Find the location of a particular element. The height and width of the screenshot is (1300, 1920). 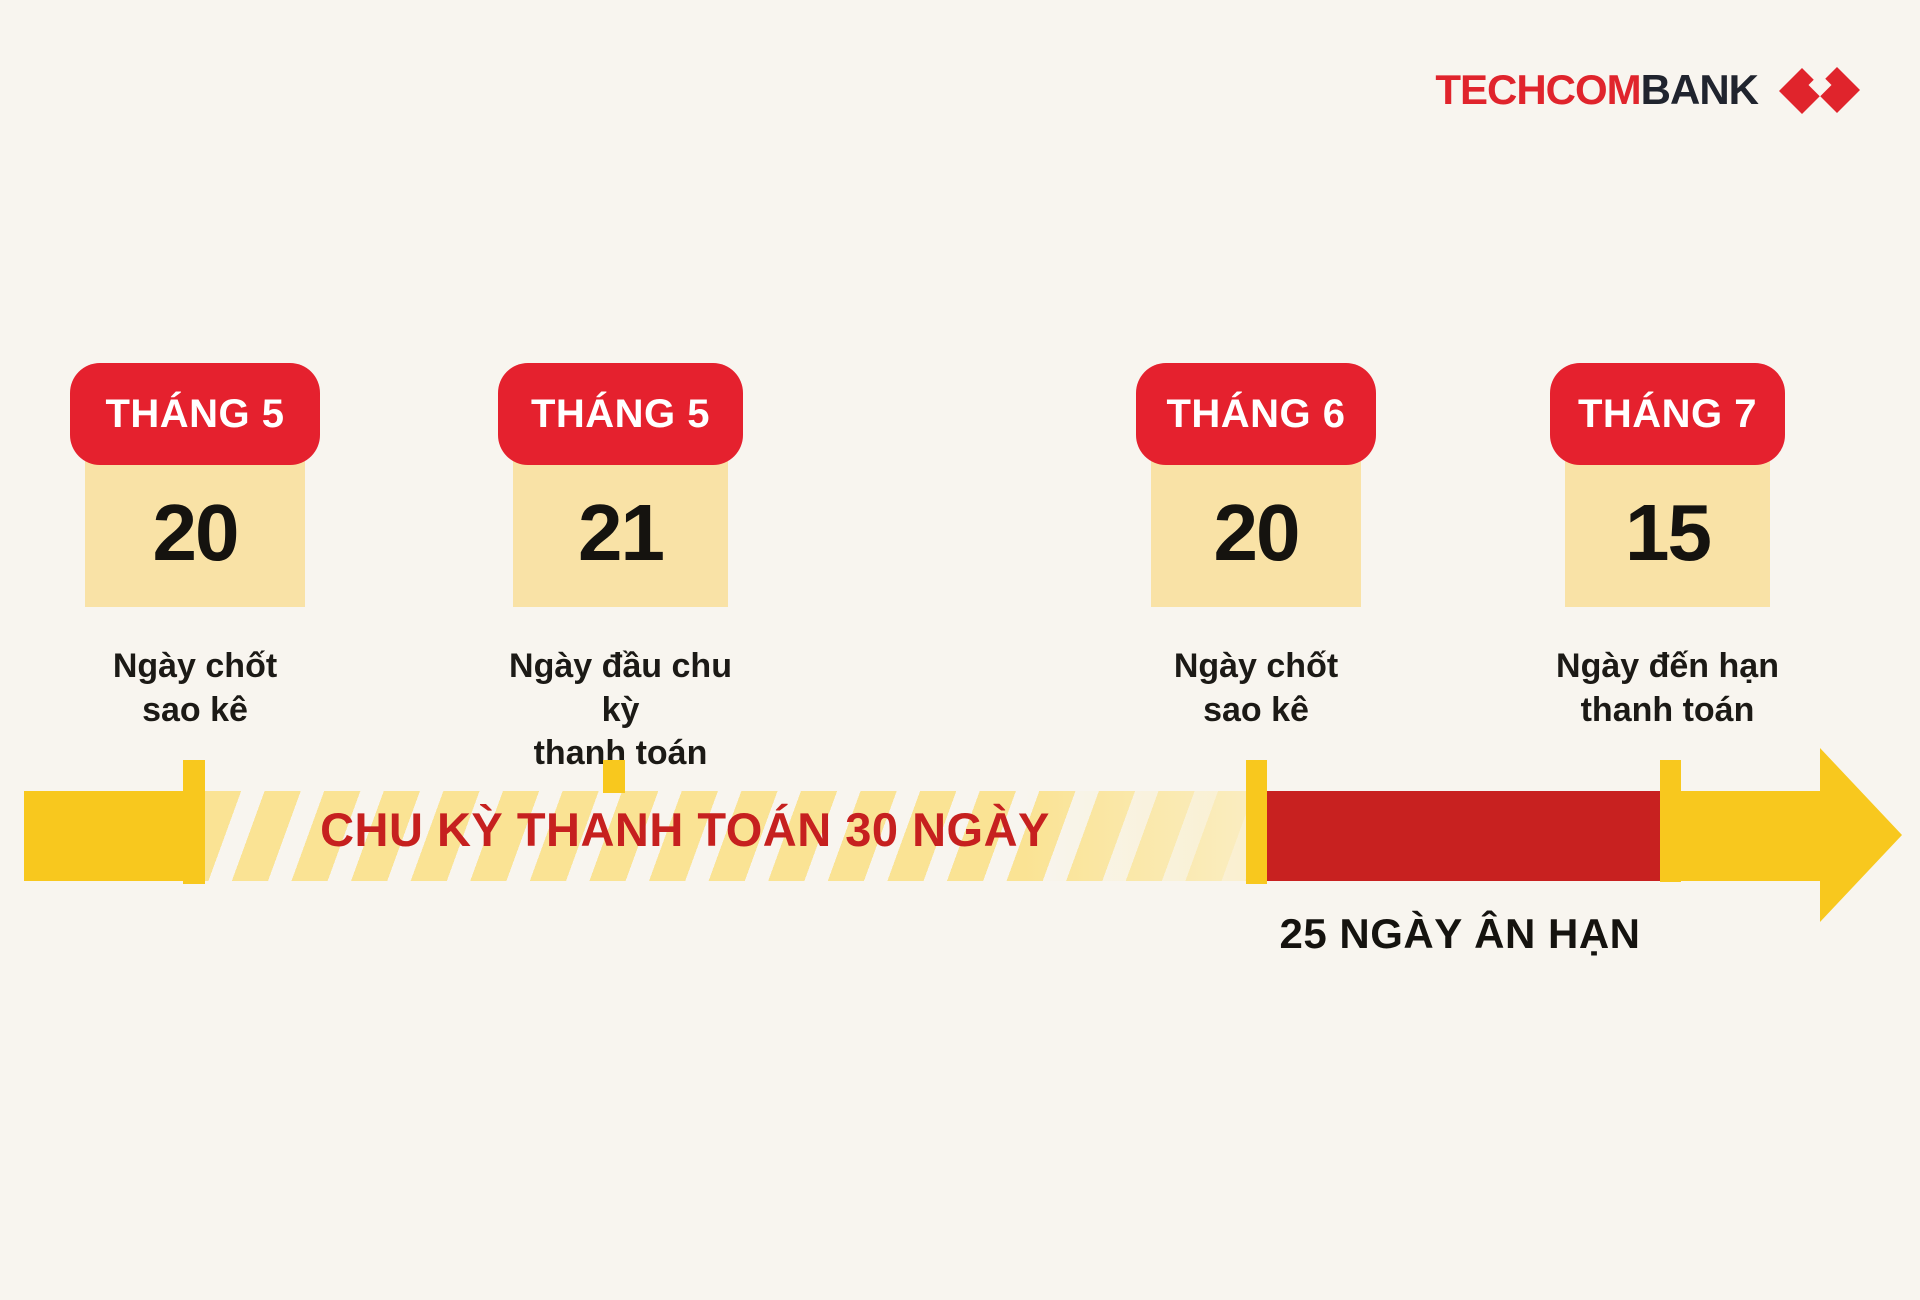

payment-cycle-striped-band is located at coordinates (730, 836).